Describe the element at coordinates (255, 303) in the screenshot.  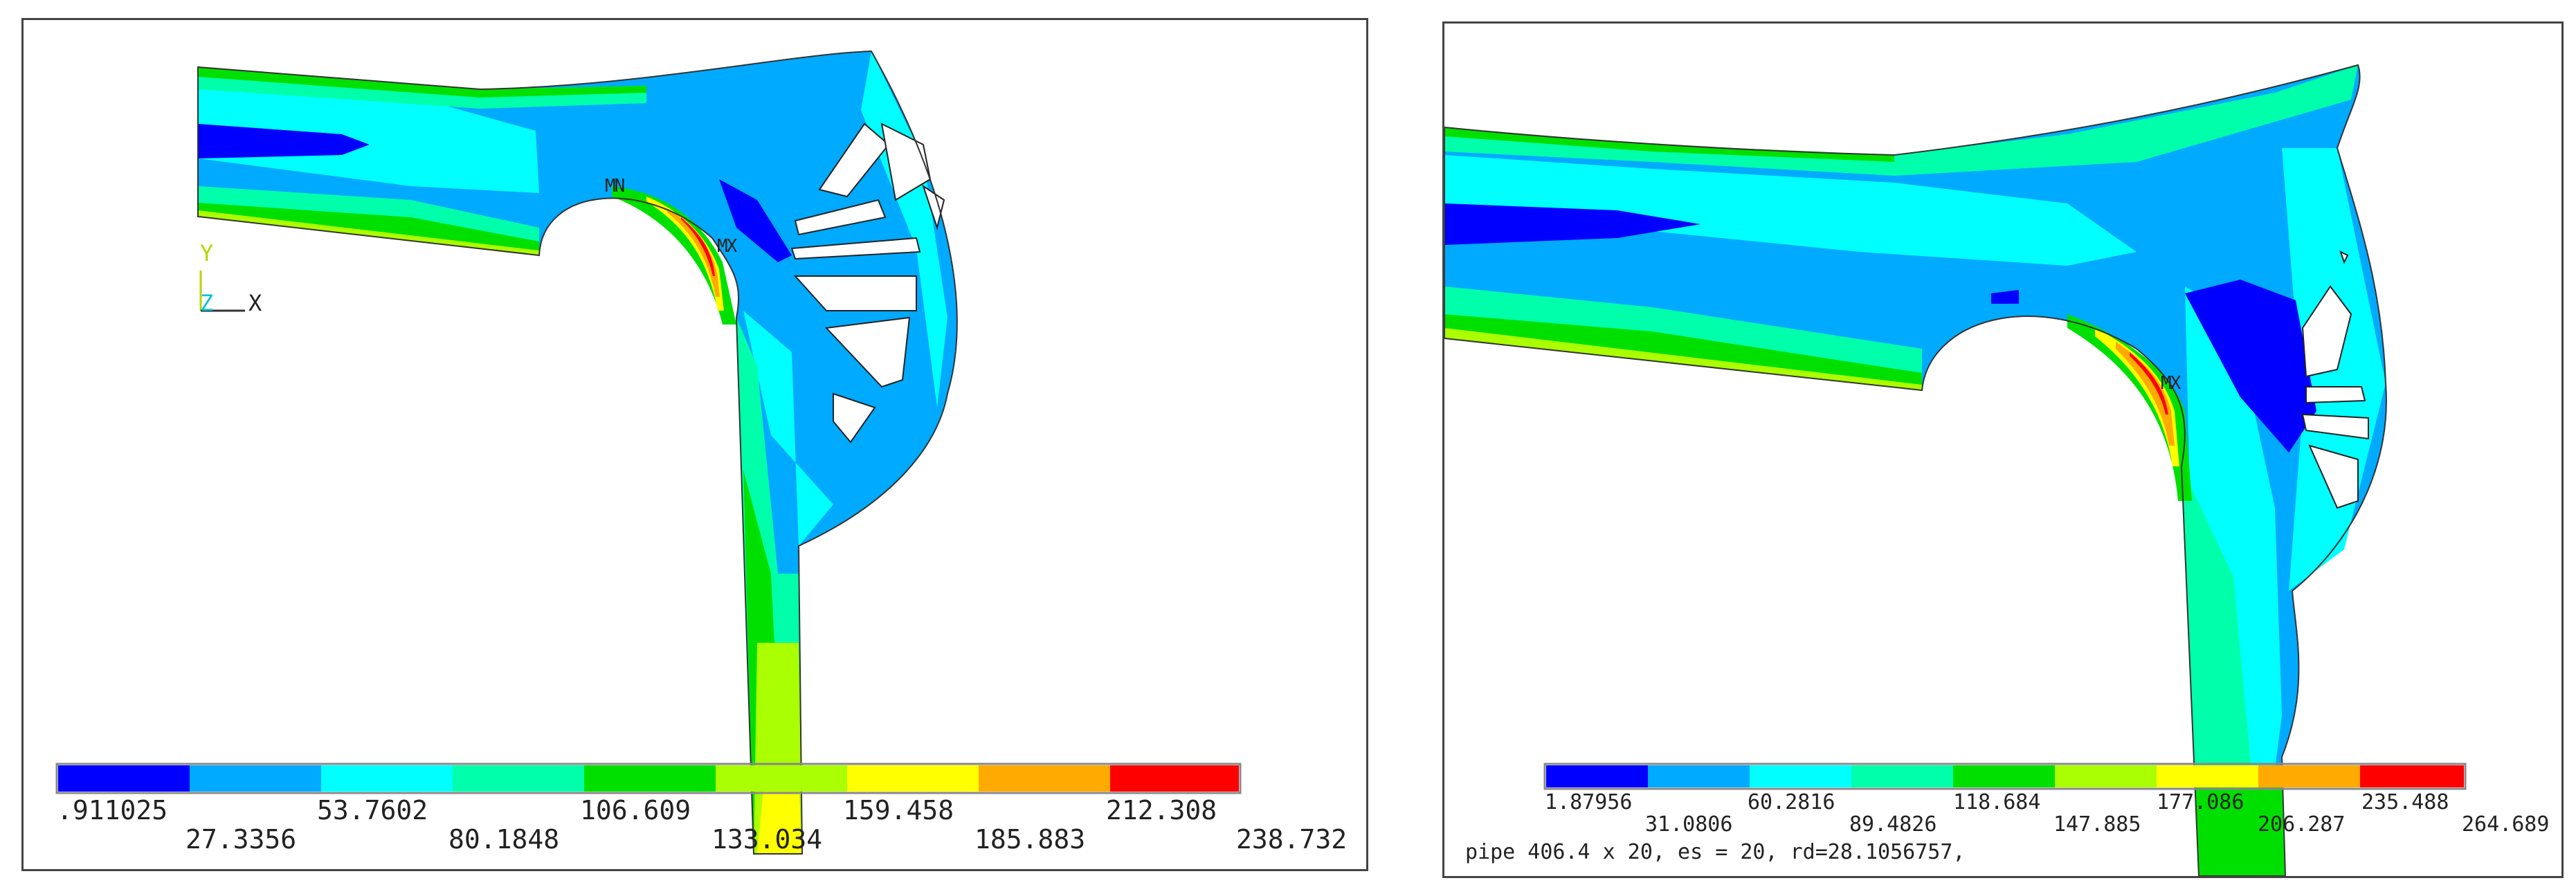
I see `left-triad-x-label: X` at that location.